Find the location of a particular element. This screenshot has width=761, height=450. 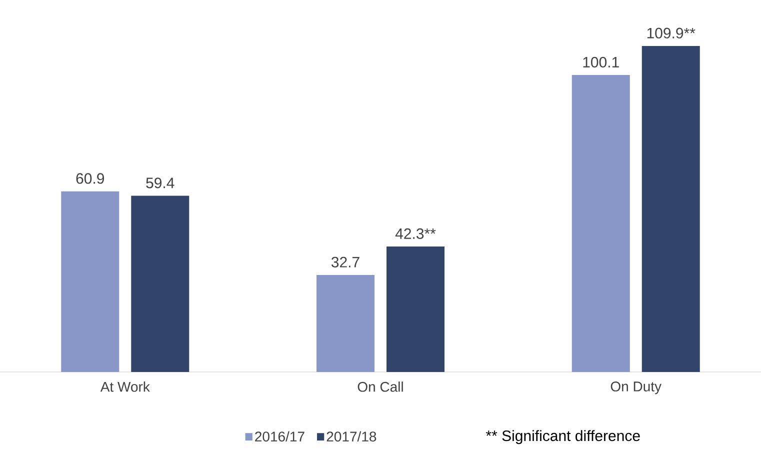

x-tick-label: On Duty is located at coordinates (636, 388).